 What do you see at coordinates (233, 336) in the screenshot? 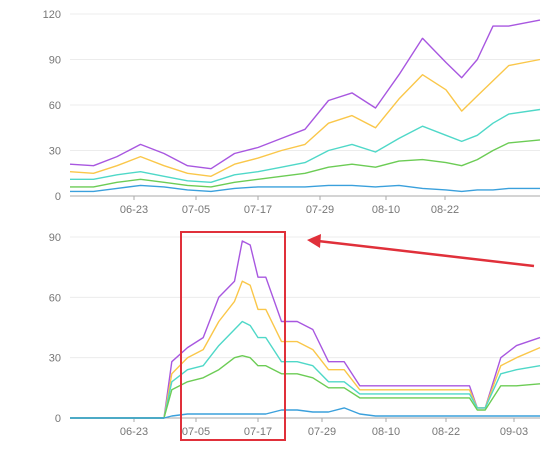
I see `highlight-box` at bounding box center [233, 336].